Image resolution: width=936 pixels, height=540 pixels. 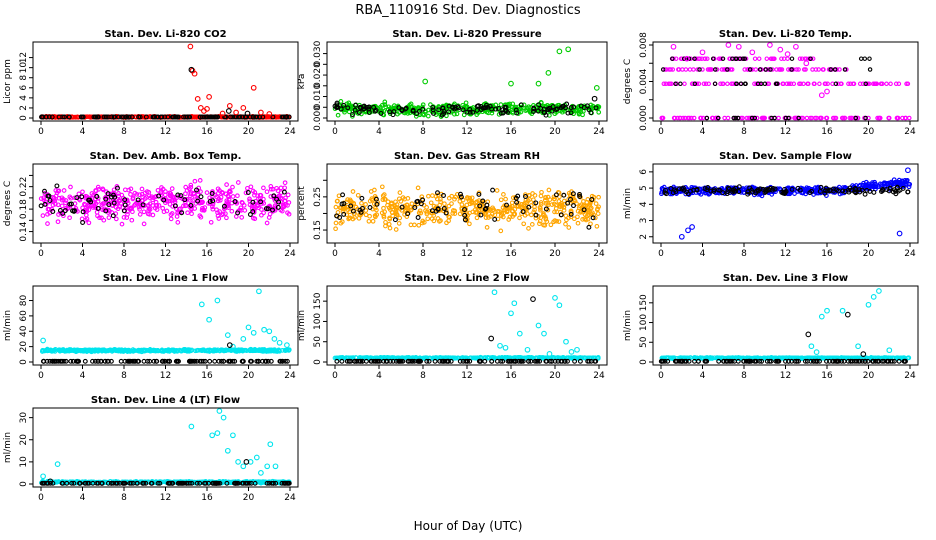 What do you see at coordinates (165, 202) in the screenshot?
I see `data-points` at bounding box center [165, 202].